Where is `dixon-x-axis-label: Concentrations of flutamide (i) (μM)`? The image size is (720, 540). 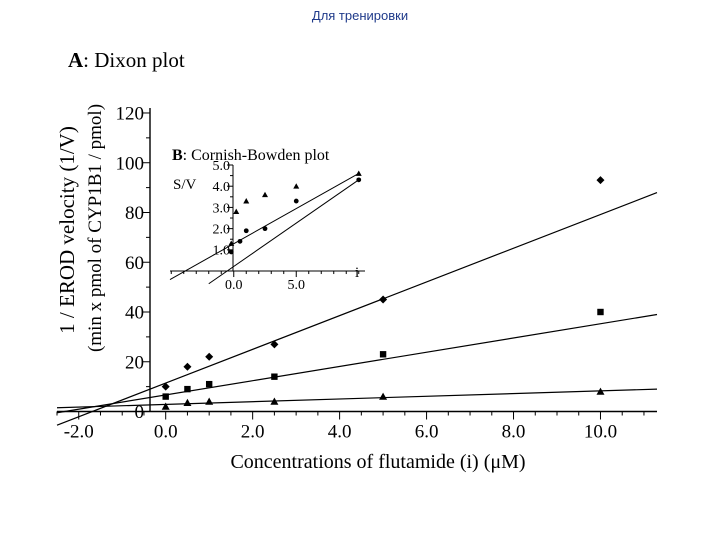
dixon-x-axis-label: Concentrations of flutamide (i) (μM) is located at coordinates (377, 462).